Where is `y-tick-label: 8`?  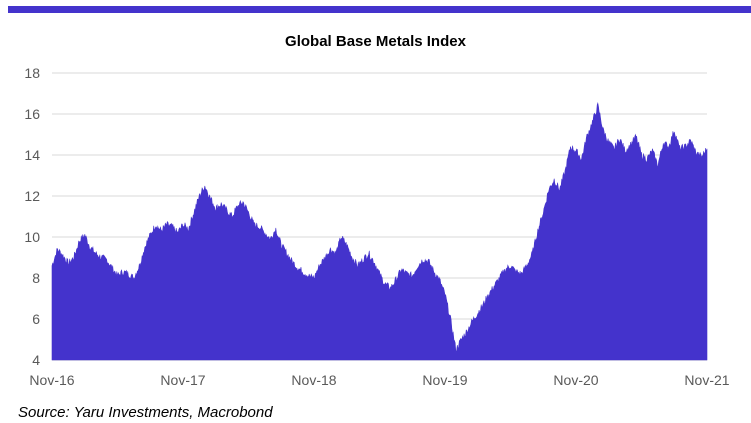
y-tick-label: 8 is located at coordinates (36, 278).